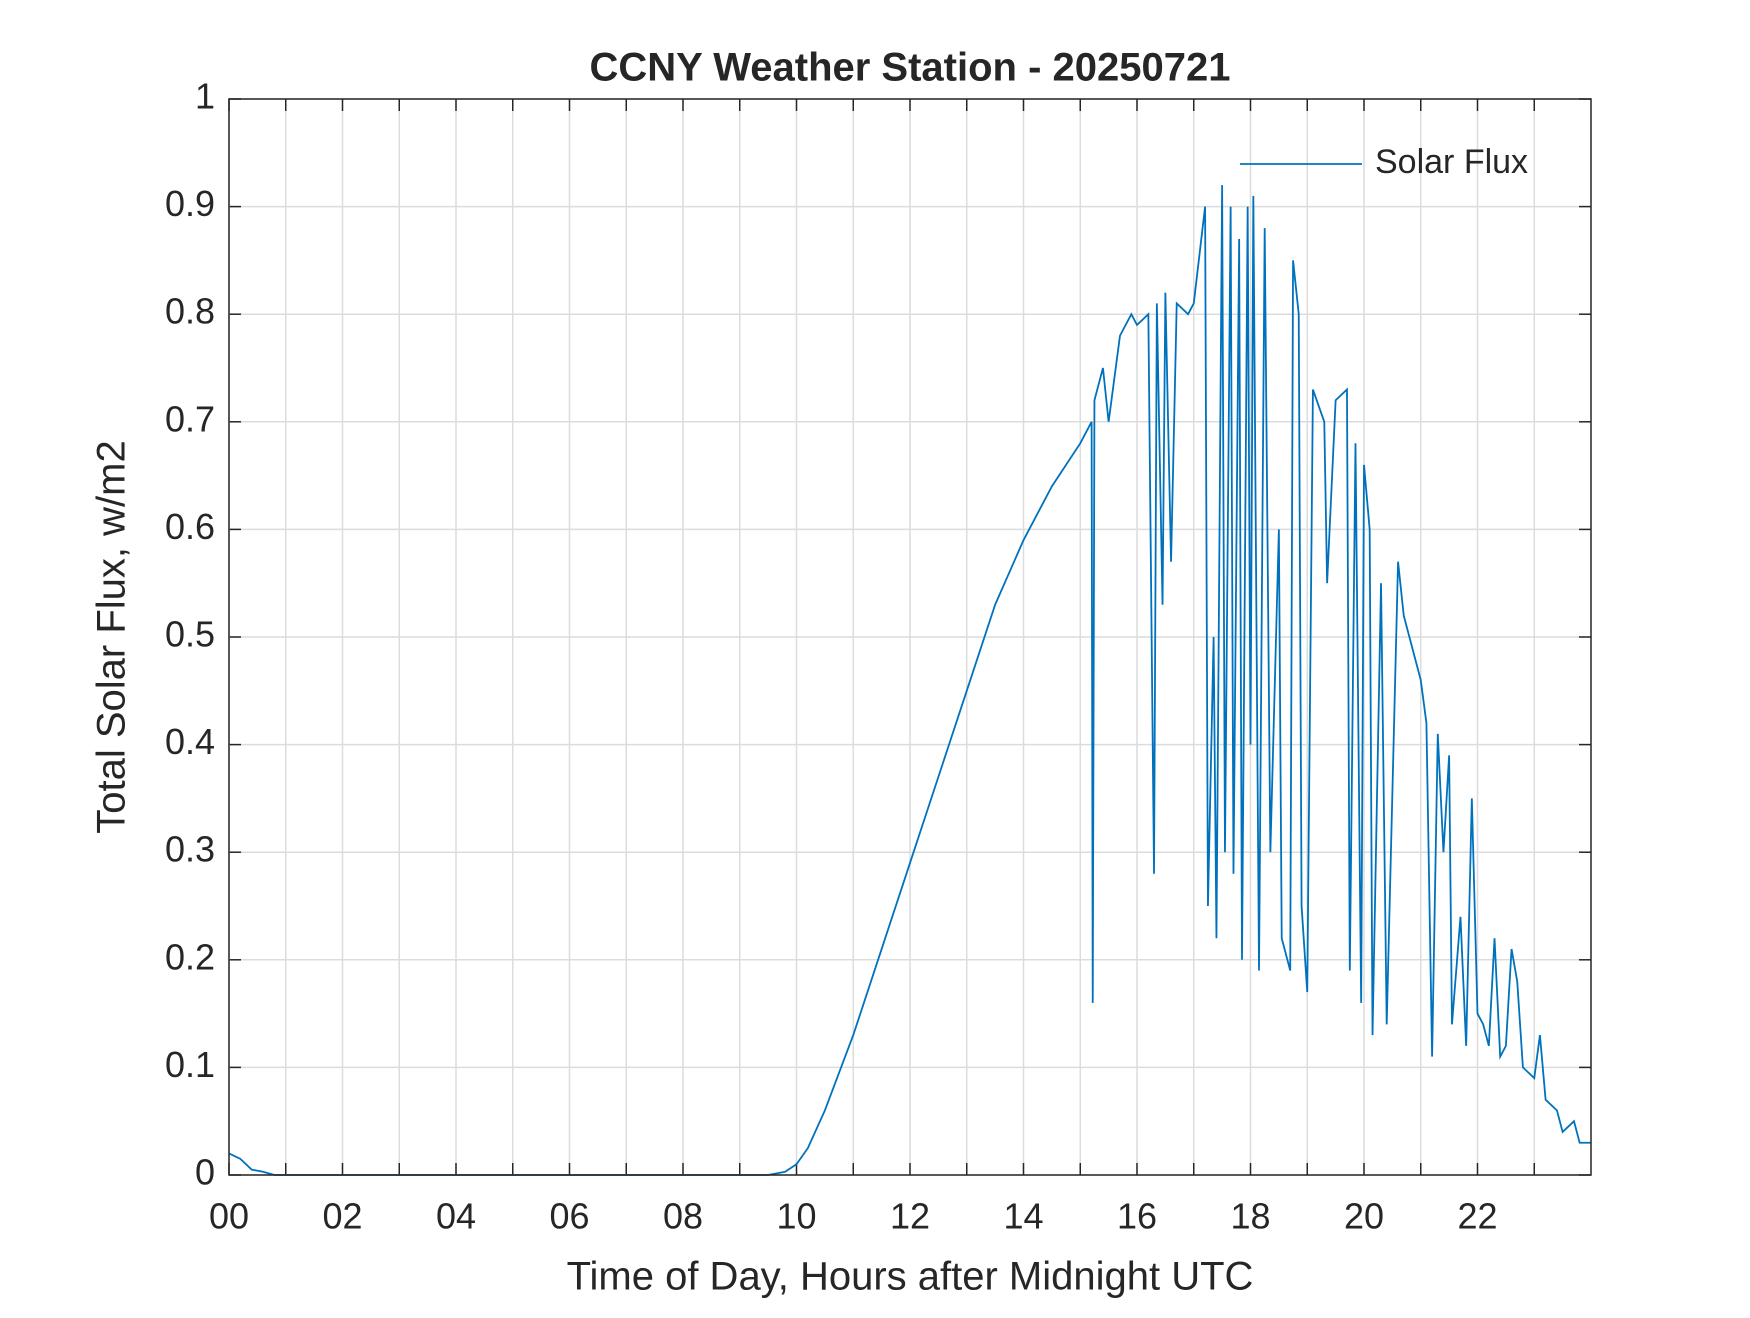 The height and width of the screenshot is (1318, 1750). What do you see at coordinates (190, 741) in the screenshot?
I see `y-tick-label: 0.4` at bounding box center [190, 741].